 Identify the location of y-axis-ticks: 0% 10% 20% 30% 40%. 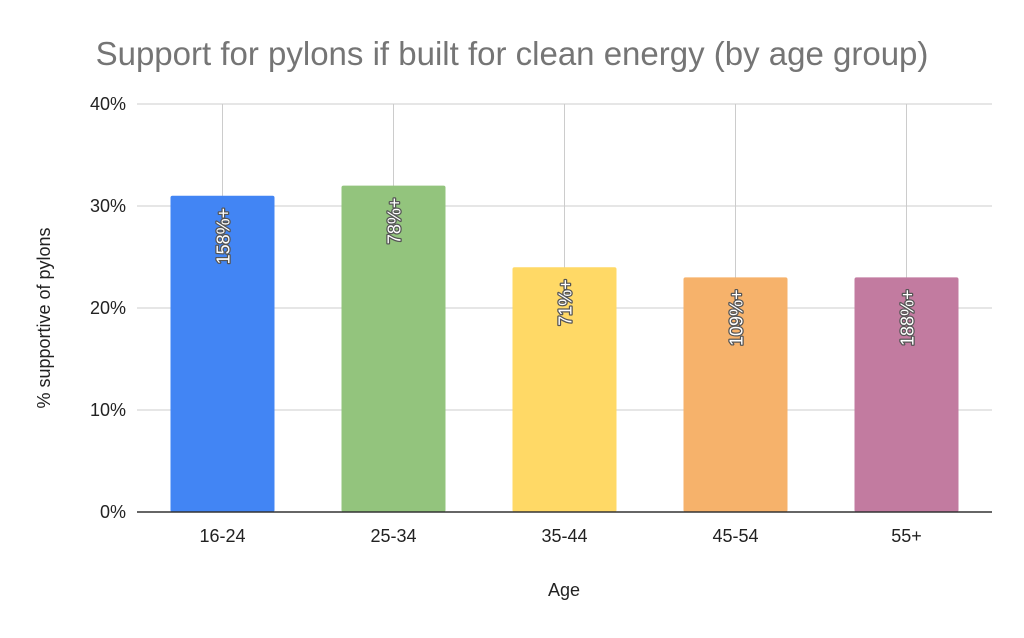
(108, 308).